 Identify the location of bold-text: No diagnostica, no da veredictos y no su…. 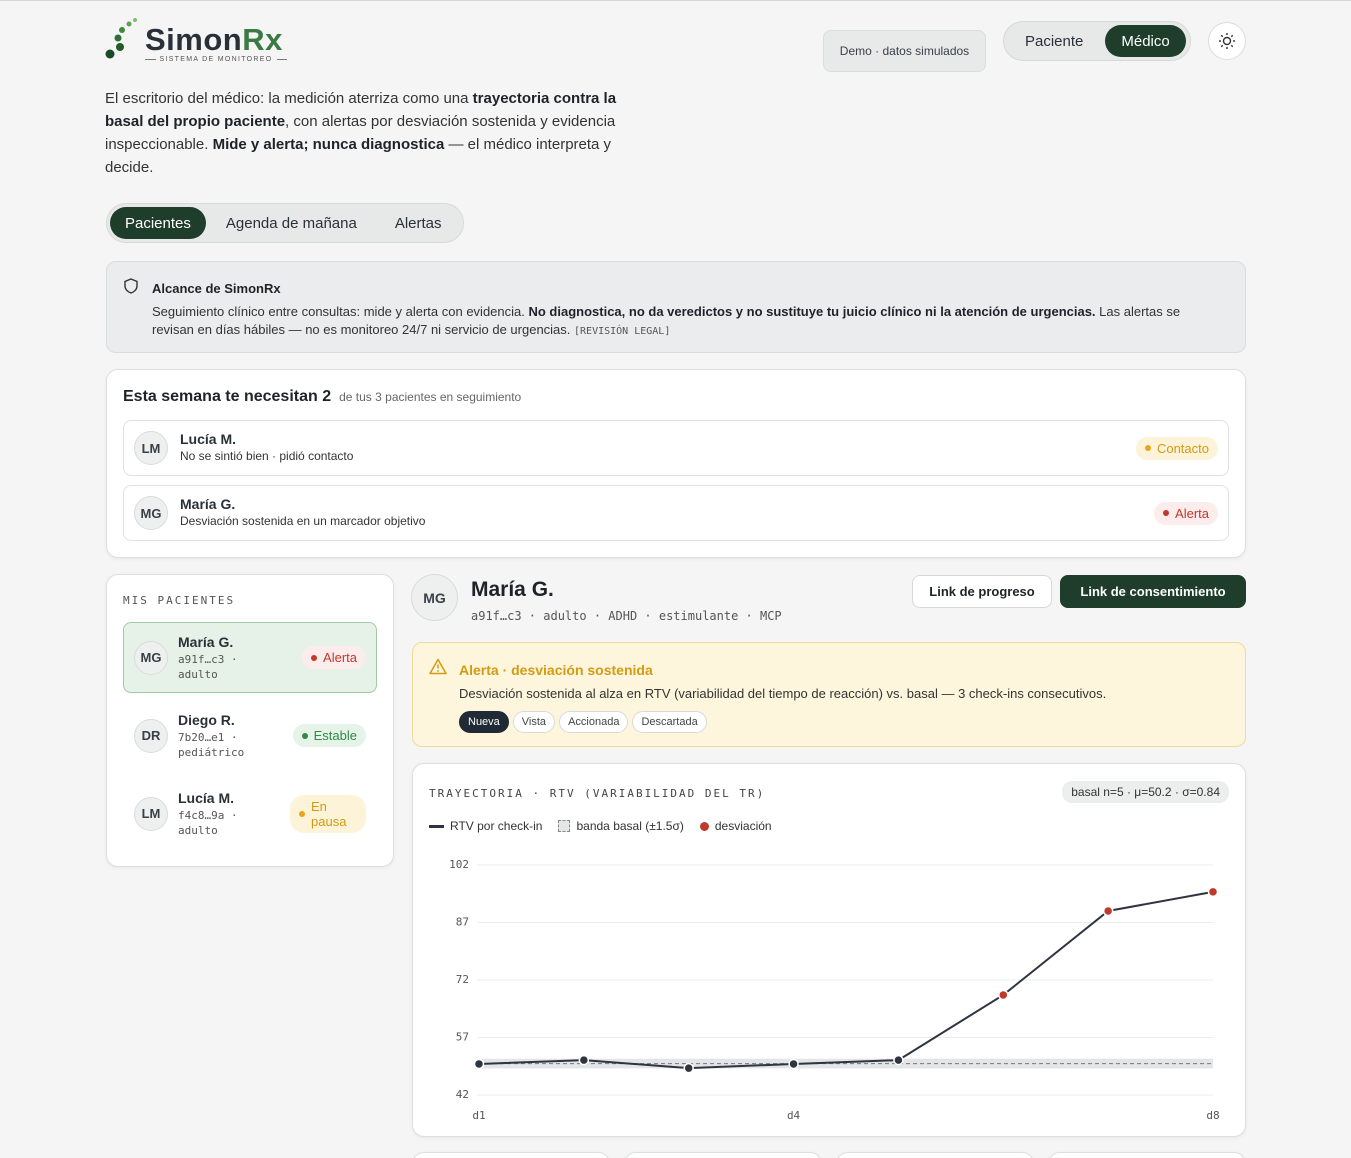
(812, 311).